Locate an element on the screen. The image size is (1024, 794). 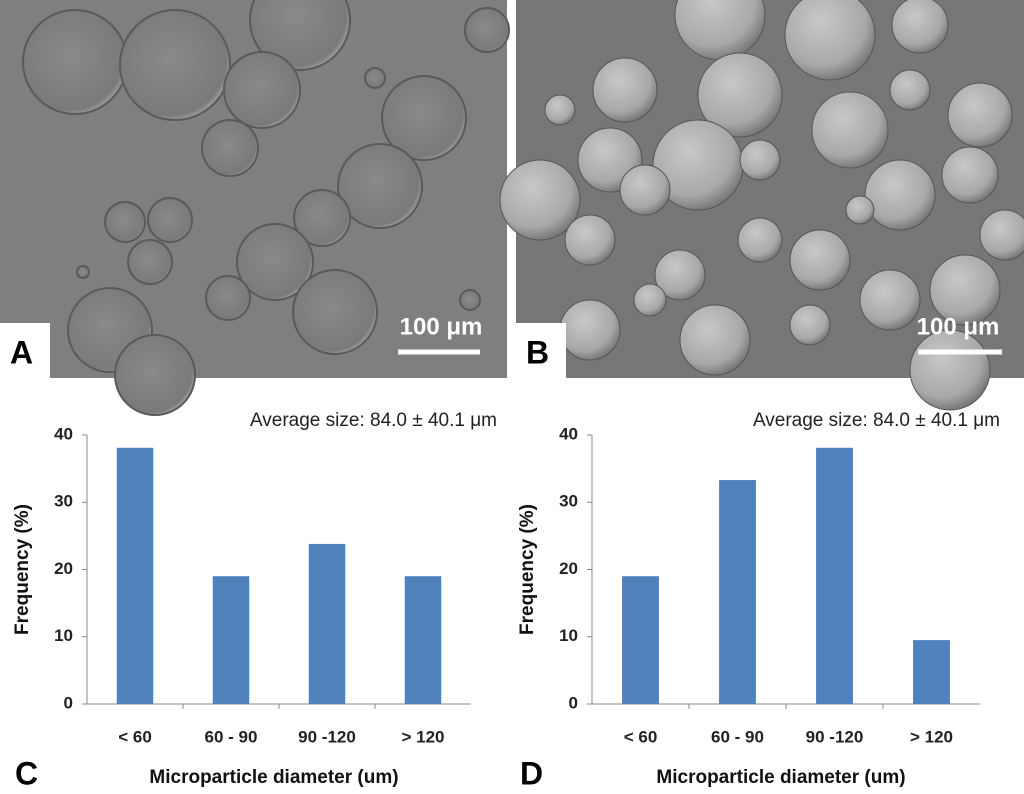
panel-label: D is located at coordinates (531, 773).